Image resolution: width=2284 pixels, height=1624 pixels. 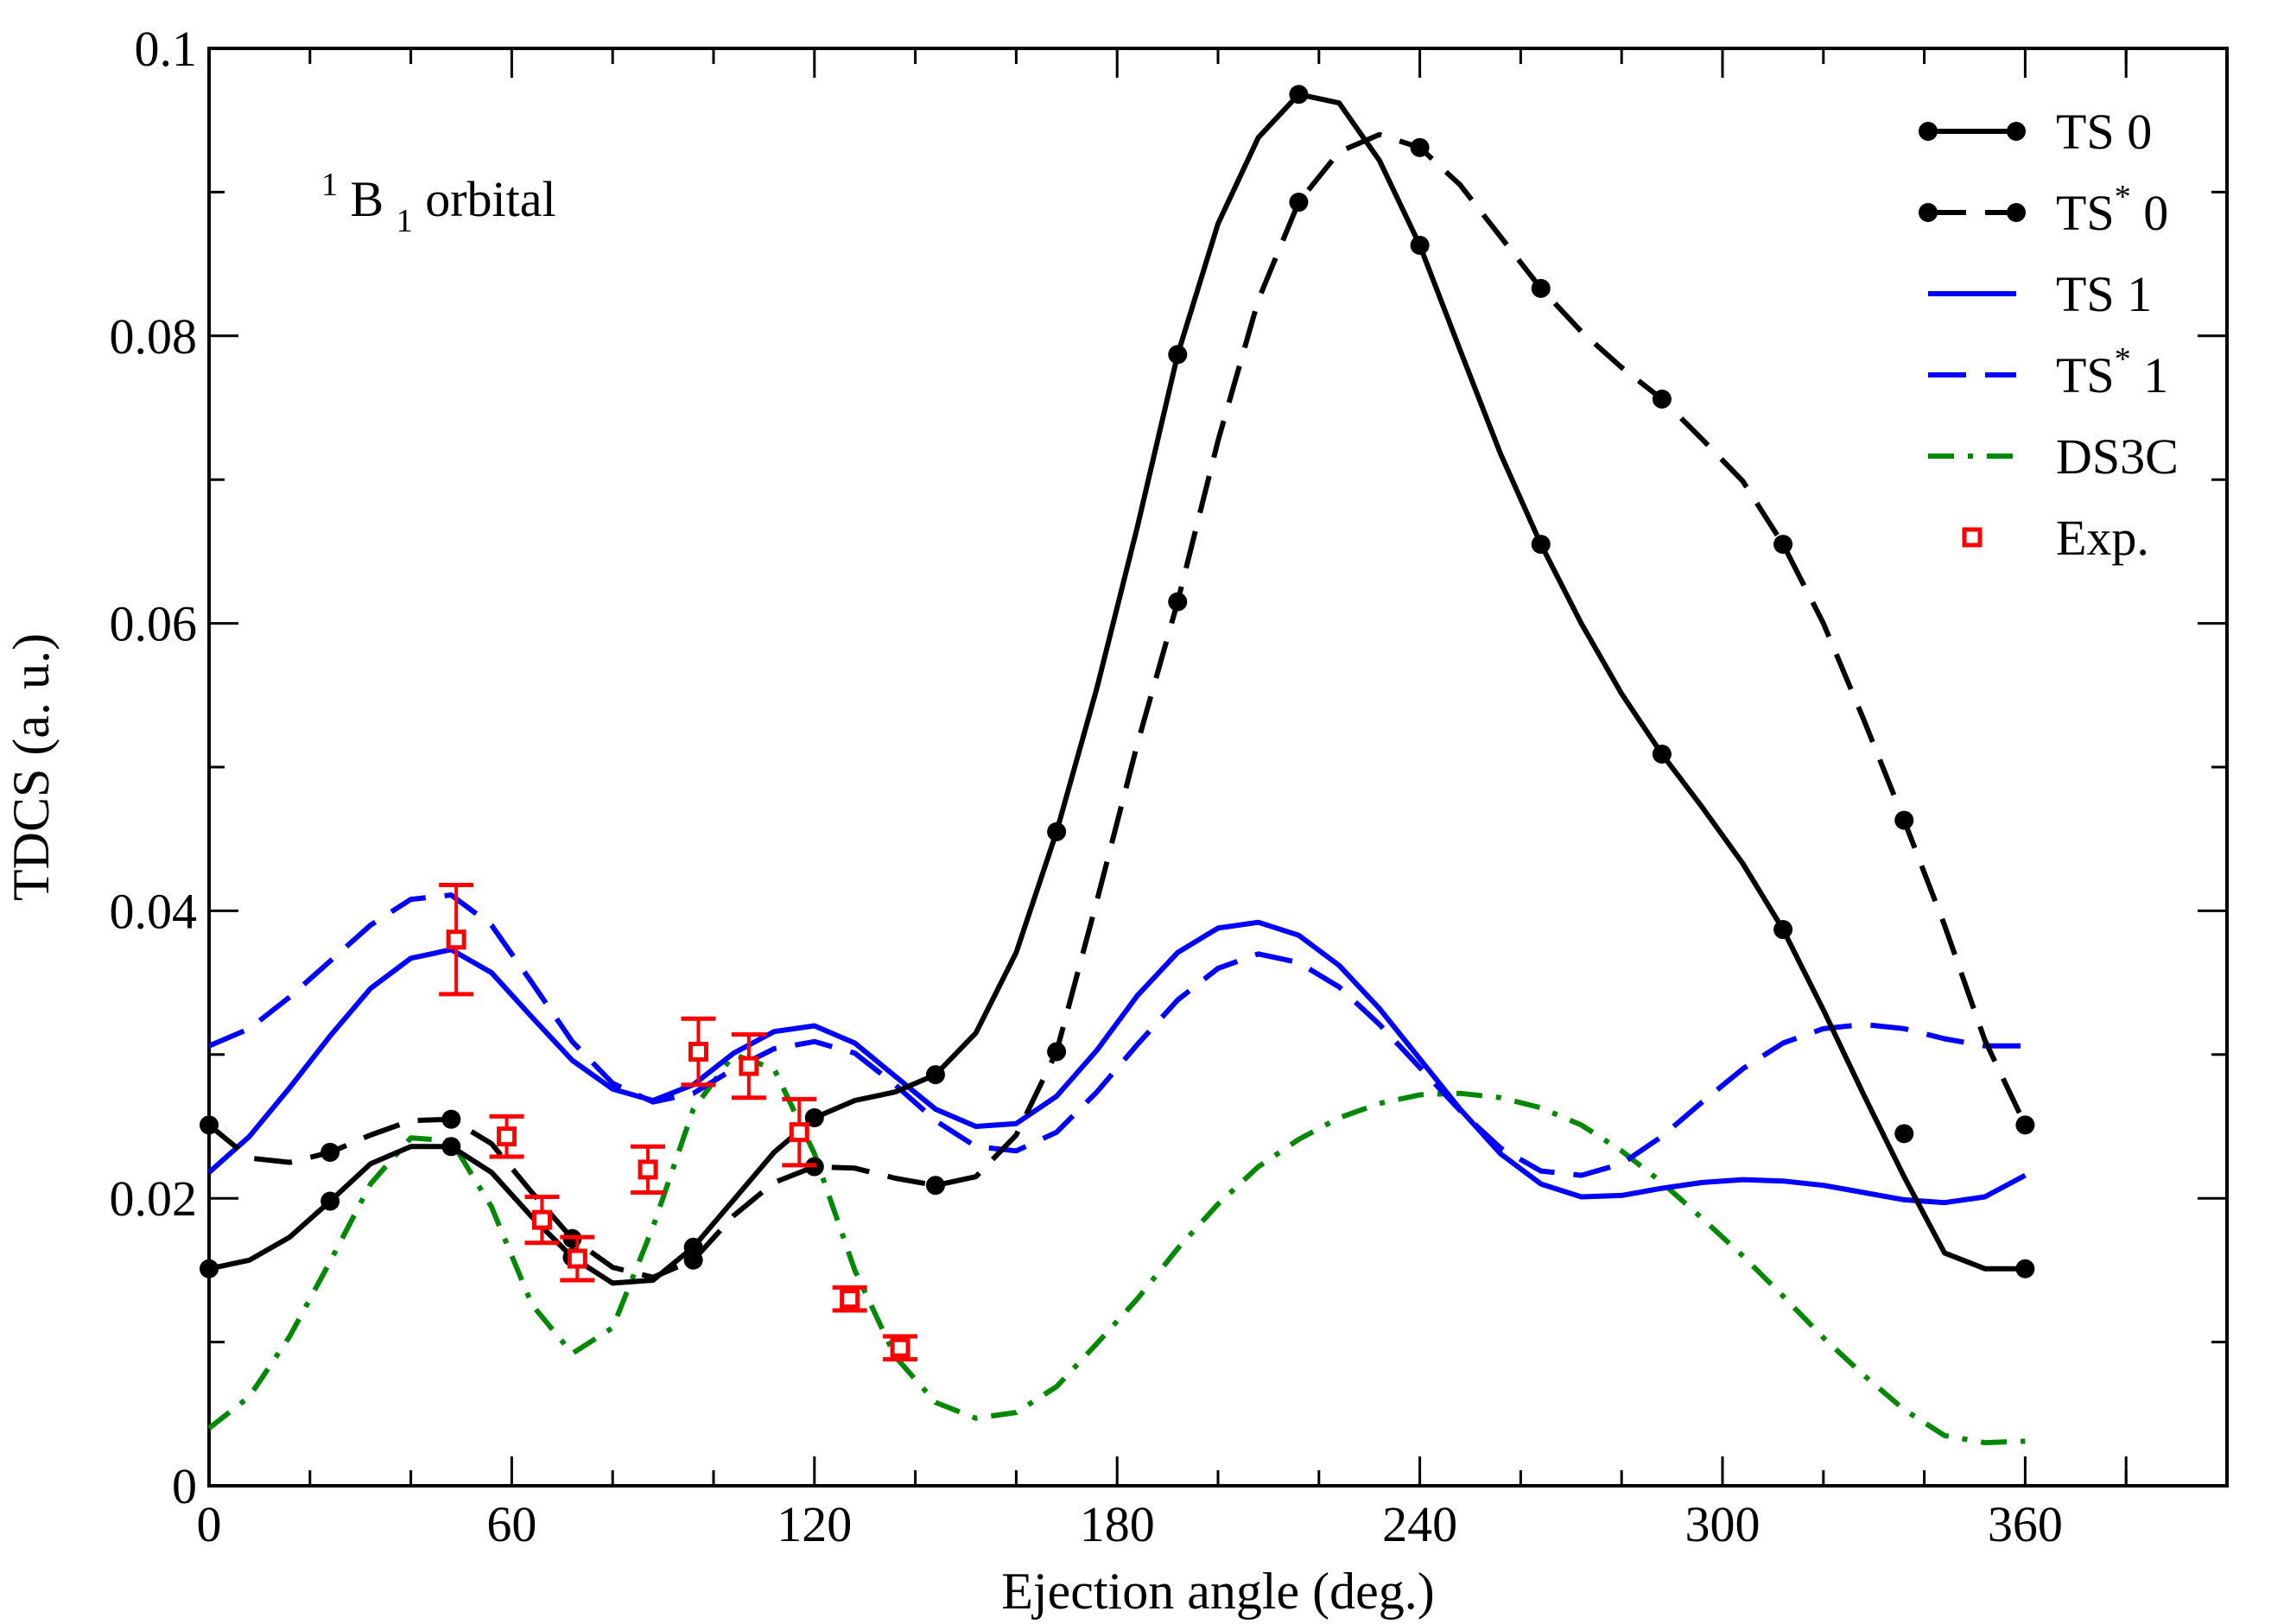 I want to click on legend-label: TS 0, so click(x=2104, y=132).